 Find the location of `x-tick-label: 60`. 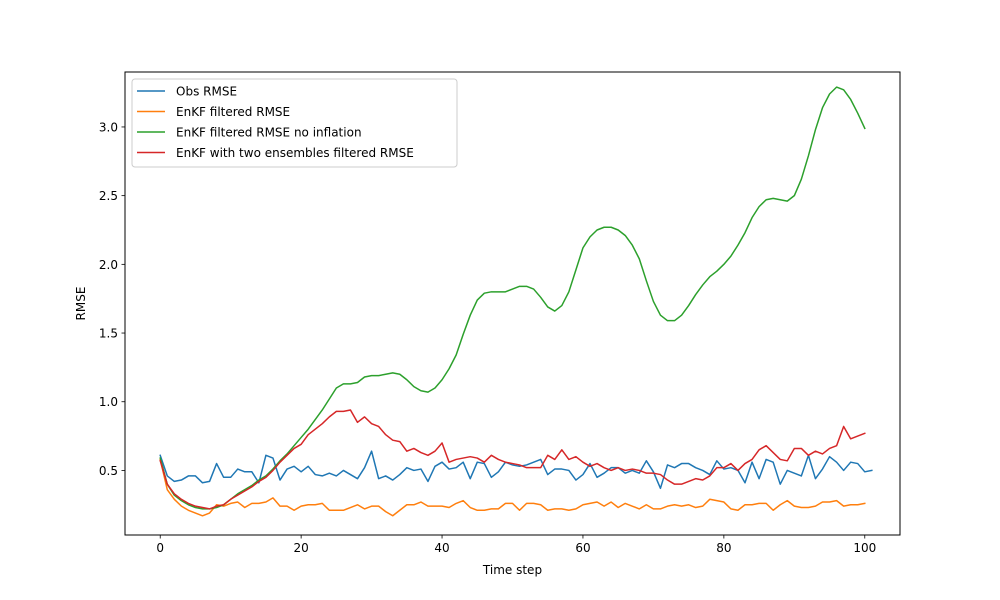

x-tick-label: 60 is located at coordinates (582, 548).